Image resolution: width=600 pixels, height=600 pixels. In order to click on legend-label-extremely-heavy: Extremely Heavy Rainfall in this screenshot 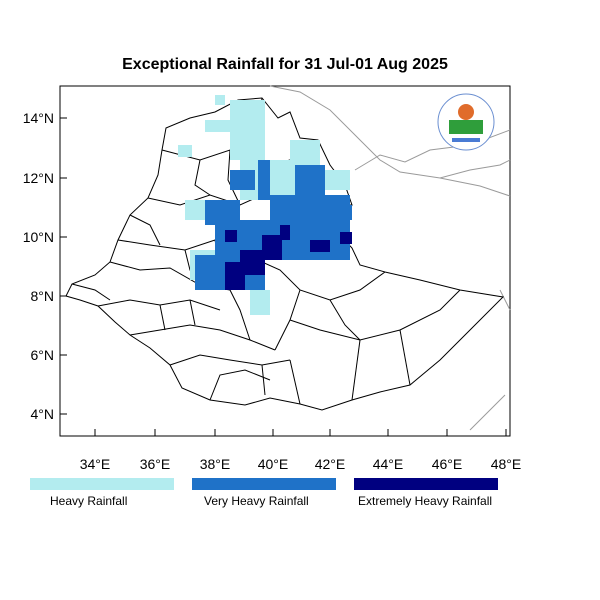, I will do `click(425, 501)`.